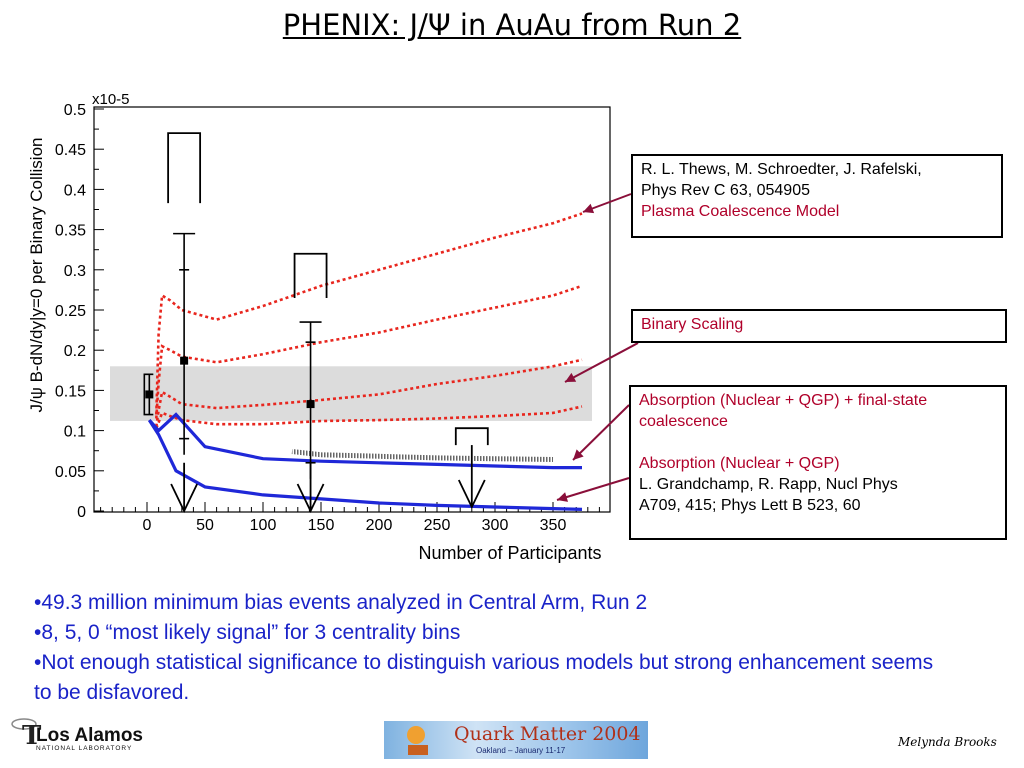 The image size is (1024, 768). I want to click on thews-reference-line1: R. L. Thews, M. Schroedter, J. Rafelski,, so click(781, 169).